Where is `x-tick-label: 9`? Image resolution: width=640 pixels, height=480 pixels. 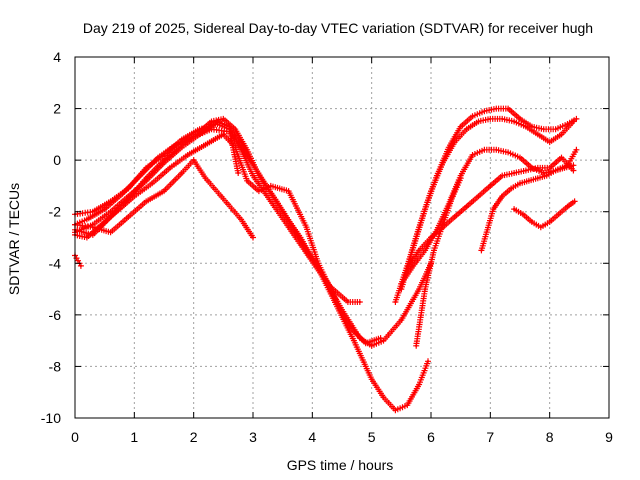 x-tick-label: 9 is located at coordinates (609, 437).